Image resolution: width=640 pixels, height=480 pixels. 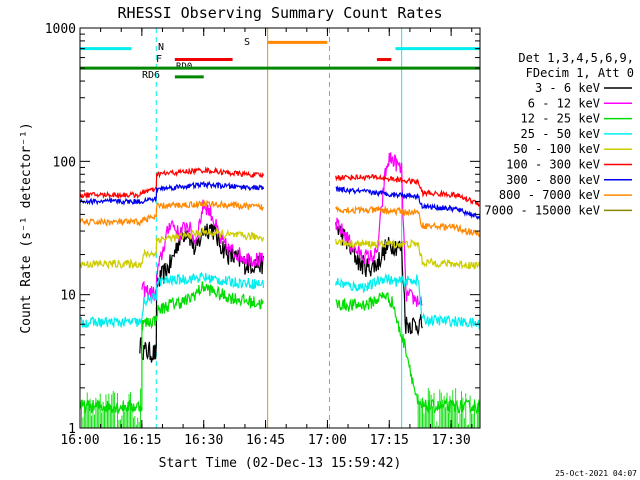 I want to click on x-tick-label: 17:00, so click(x=327, y=440).